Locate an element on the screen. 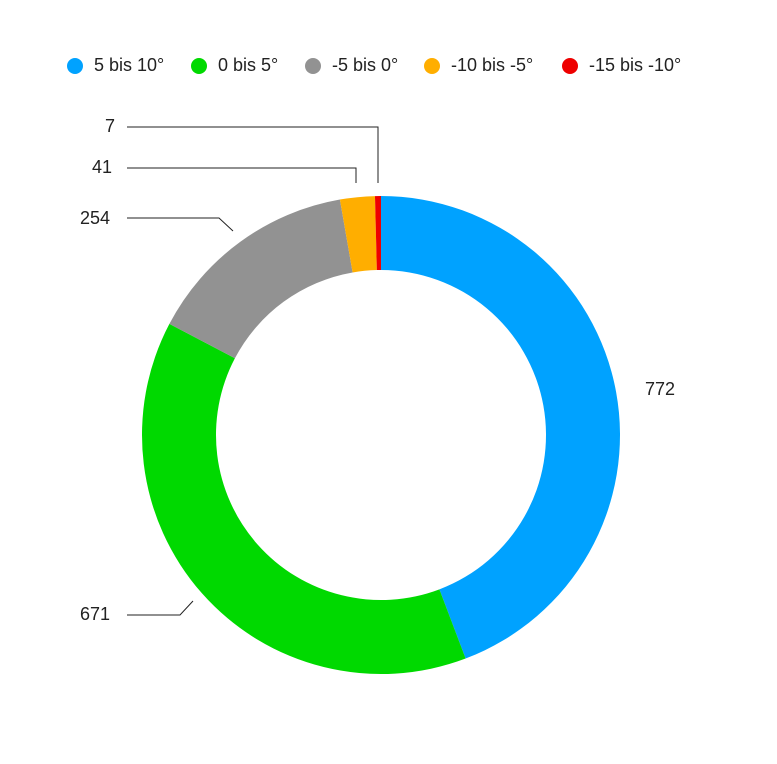 The height and width of the screenshot is (764, 777). legend-label: -5 bis 0° is located at coordinates (365, 65).